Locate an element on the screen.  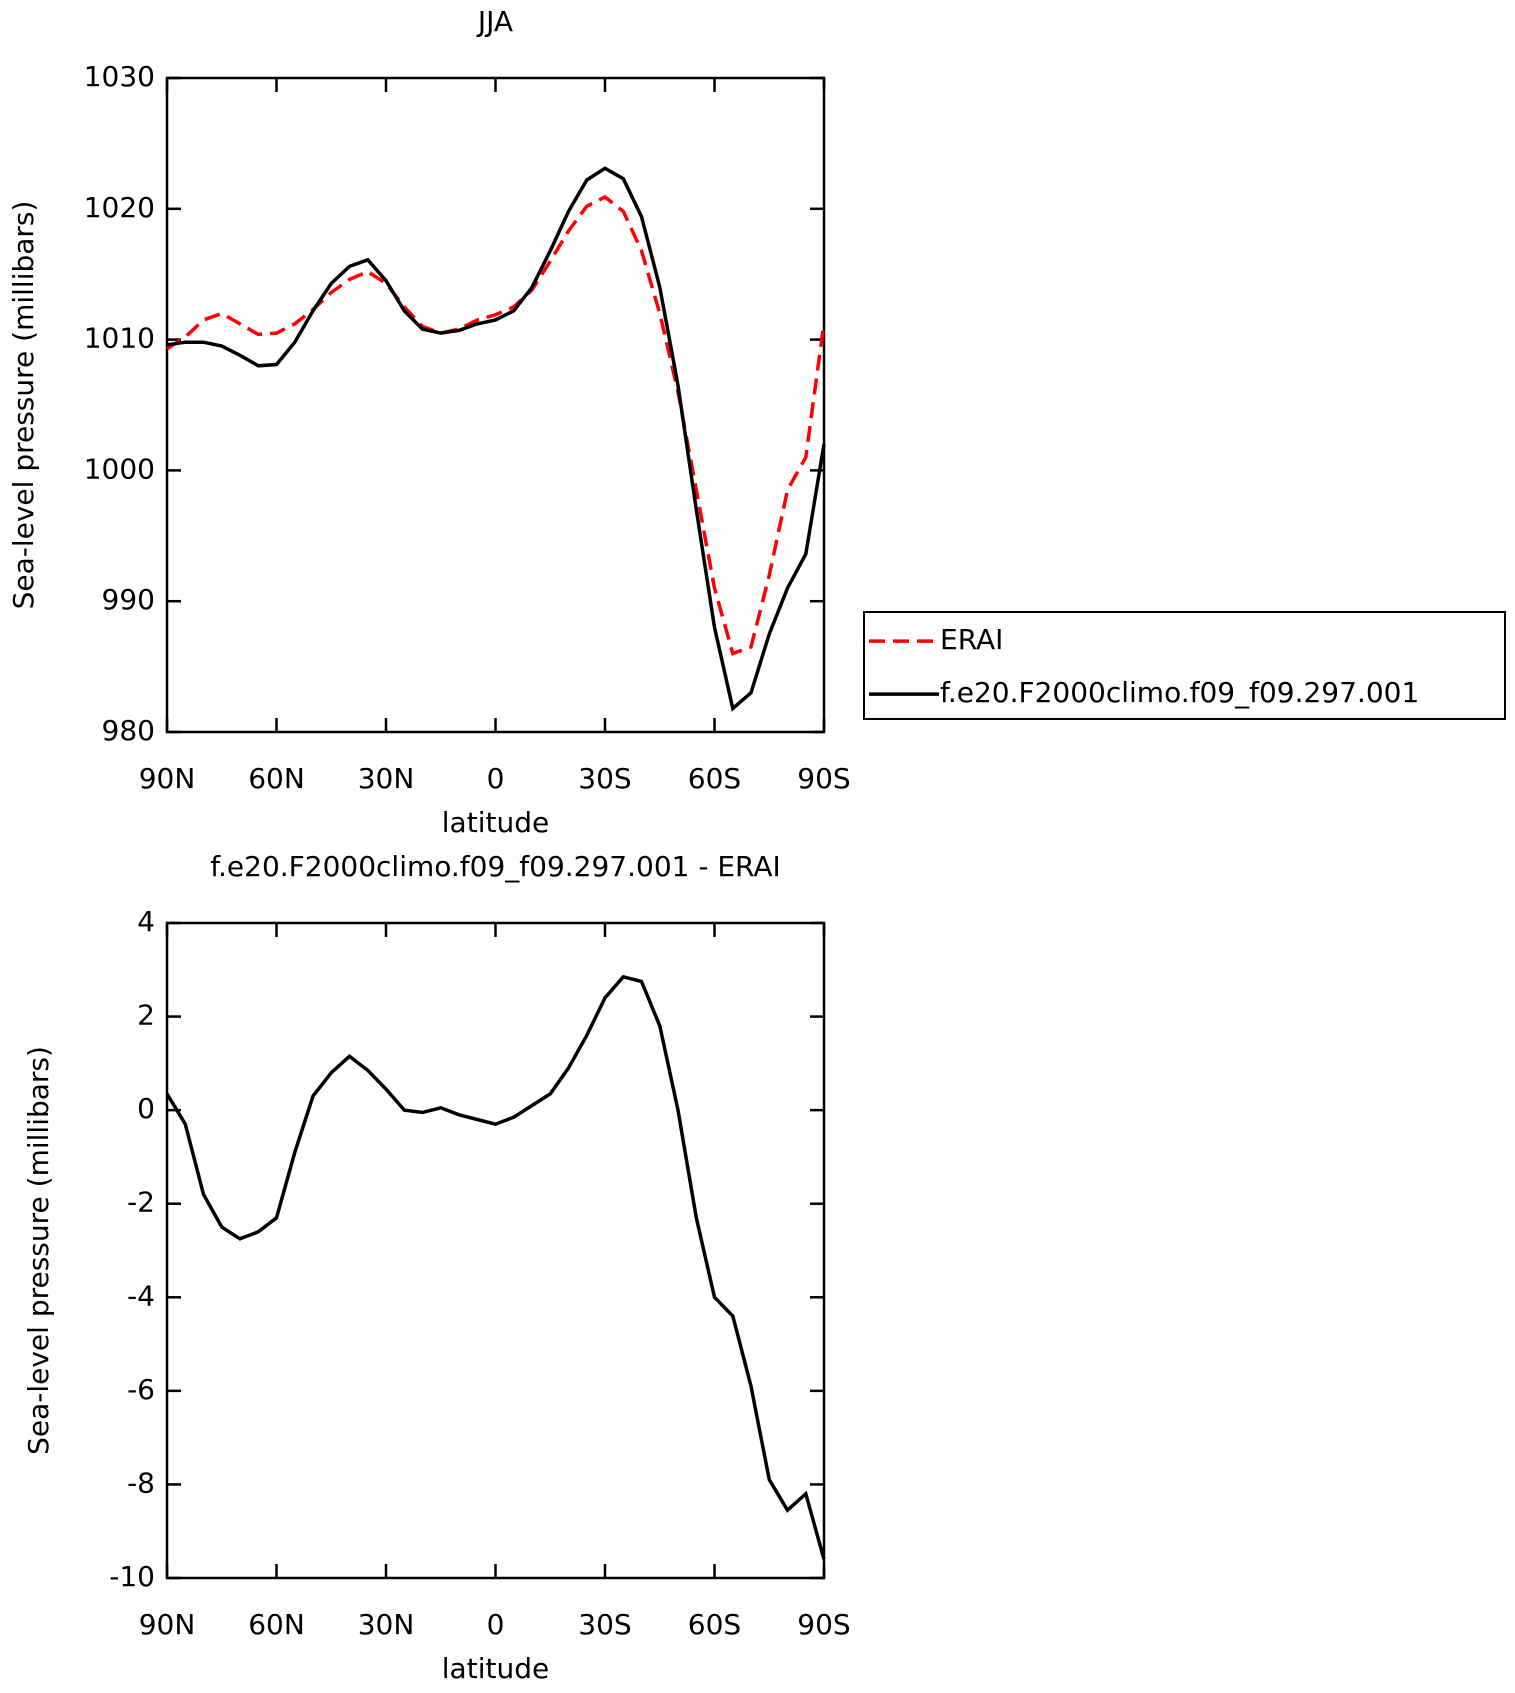
y-tick-label: -10 is located at coordinates (132, 1576).